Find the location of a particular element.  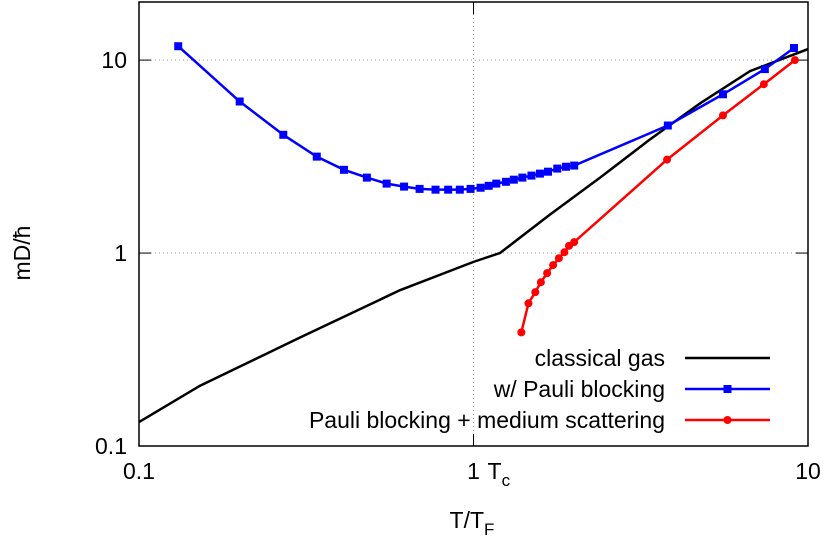

x-tick-label: 10 is located at coordinates (808, 471).